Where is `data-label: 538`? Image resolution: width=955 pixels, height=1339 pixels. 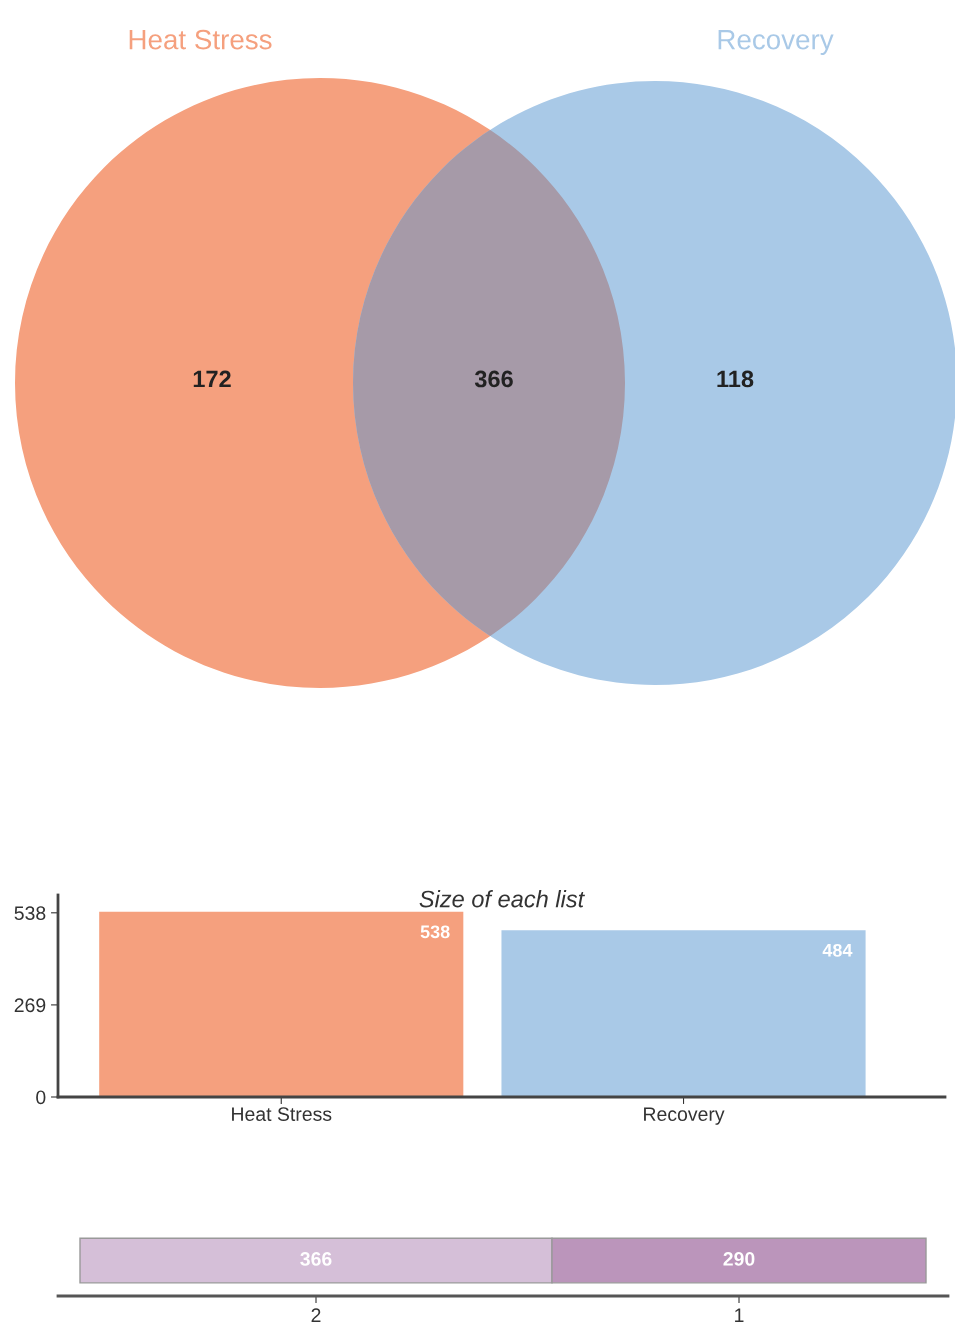
data-label: 538 is located at coordinates (435, 932).